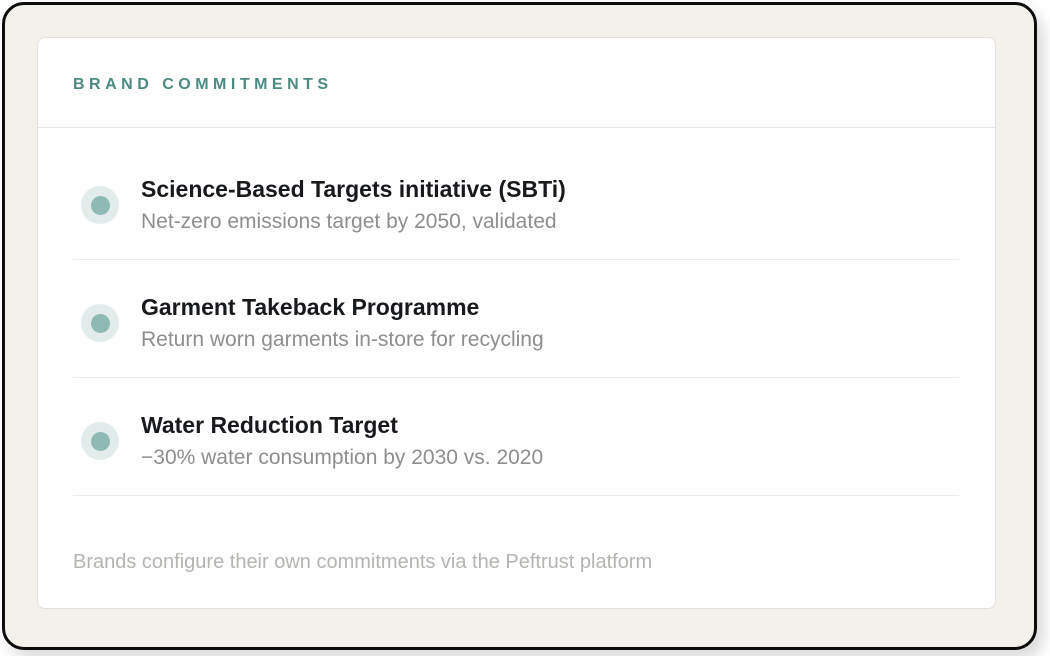 The width and height of the screenshot is (1050, 656). What do you see at coordinates (310, 307) in the screenshot?
I see `commitment-title: Garment Takeback Programme` at bounding box center [310, 307].